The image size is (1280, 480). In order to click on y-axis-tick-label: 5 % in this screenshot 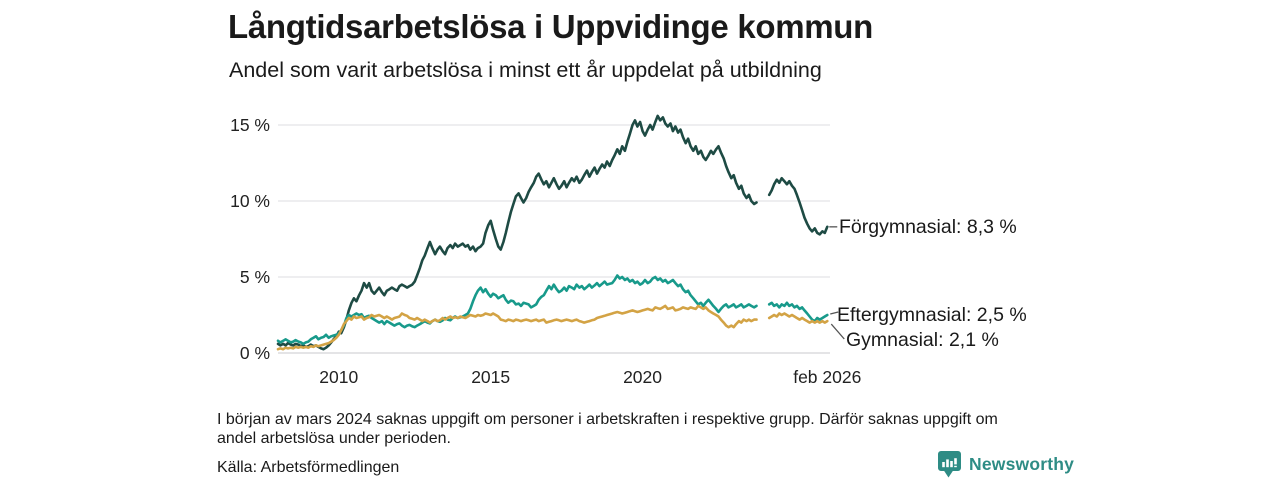, I will do `click(254, 277)`.